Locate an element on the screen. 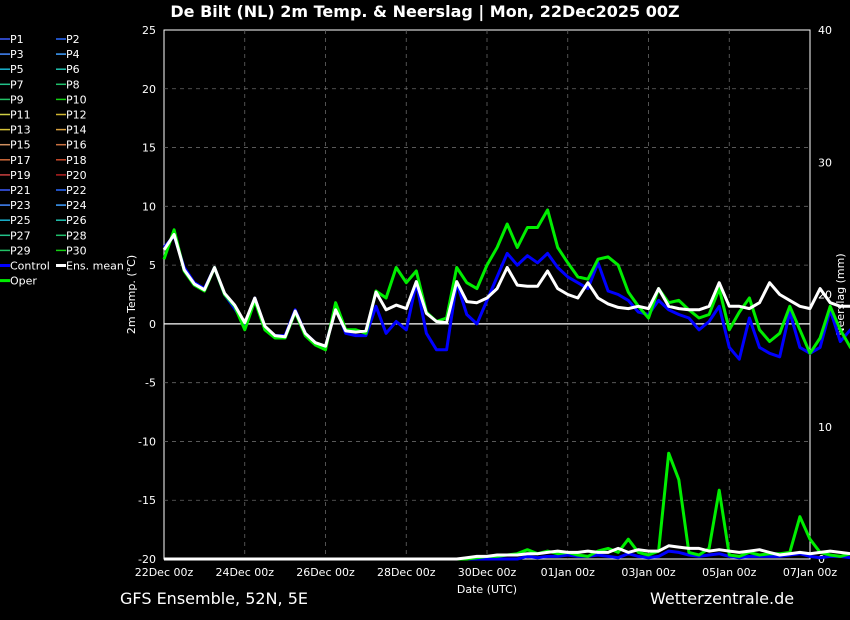 The width and height of the screenshot is (850, 620). legend-label: Control is located at coordinates (30, 266).